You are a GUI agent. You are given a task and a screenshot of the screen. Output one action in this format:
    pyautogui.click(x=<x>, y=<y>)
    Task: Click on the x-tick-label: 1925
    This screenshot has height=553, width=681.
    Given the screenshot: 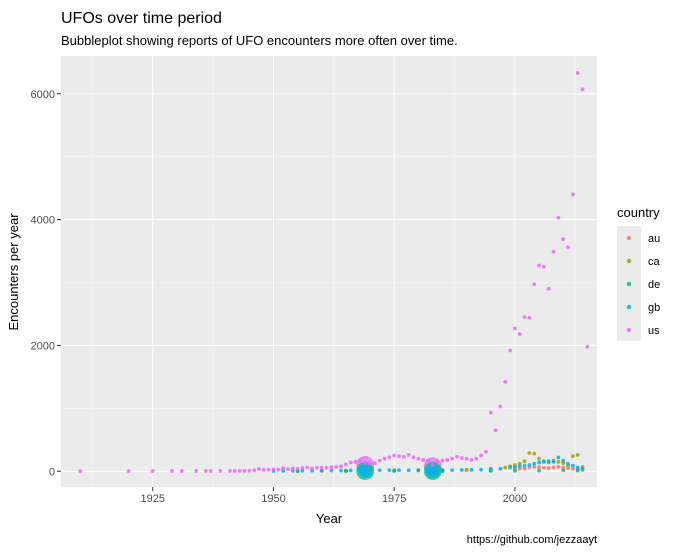 What is the action you would take?
    pyautogui.click(x=153, y=499)
    